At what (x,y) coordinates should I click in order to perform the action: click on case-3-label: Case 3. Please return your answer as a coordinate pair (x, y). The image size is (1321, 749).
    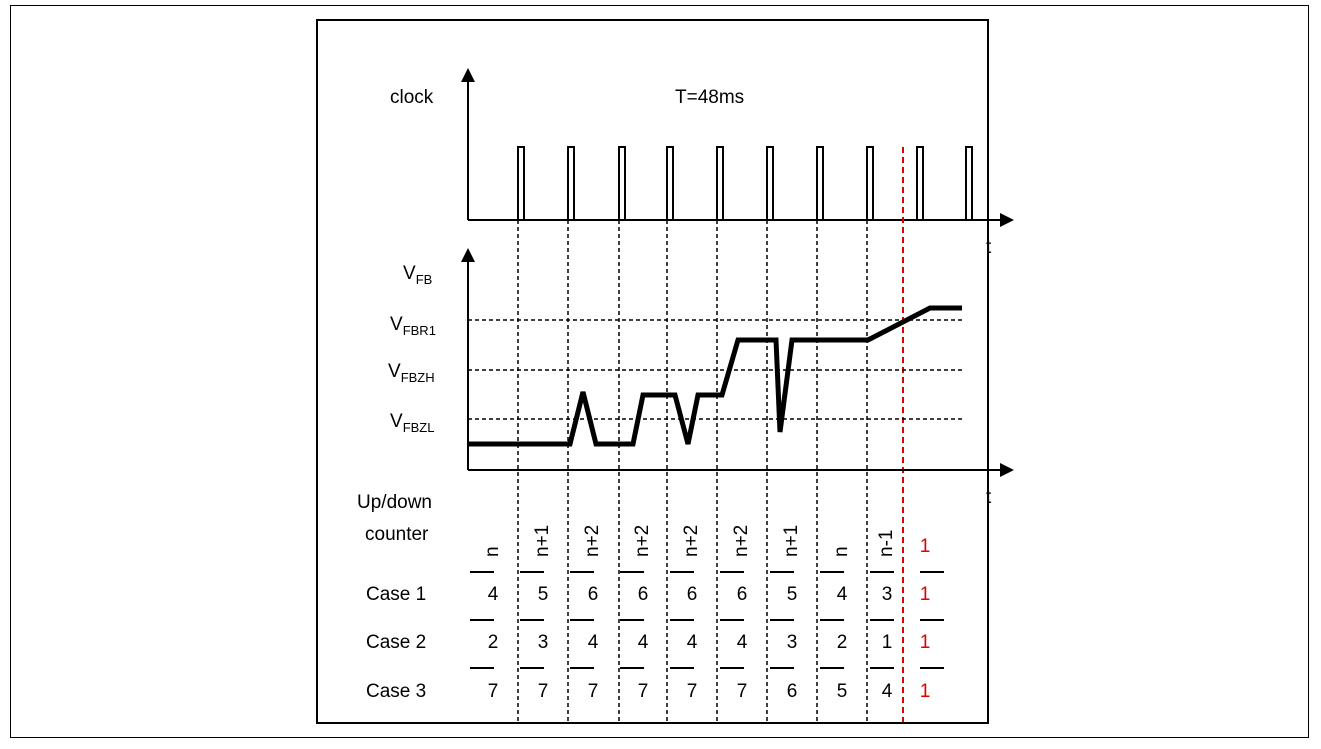
    Looking at the image, I should click on (396, 691).